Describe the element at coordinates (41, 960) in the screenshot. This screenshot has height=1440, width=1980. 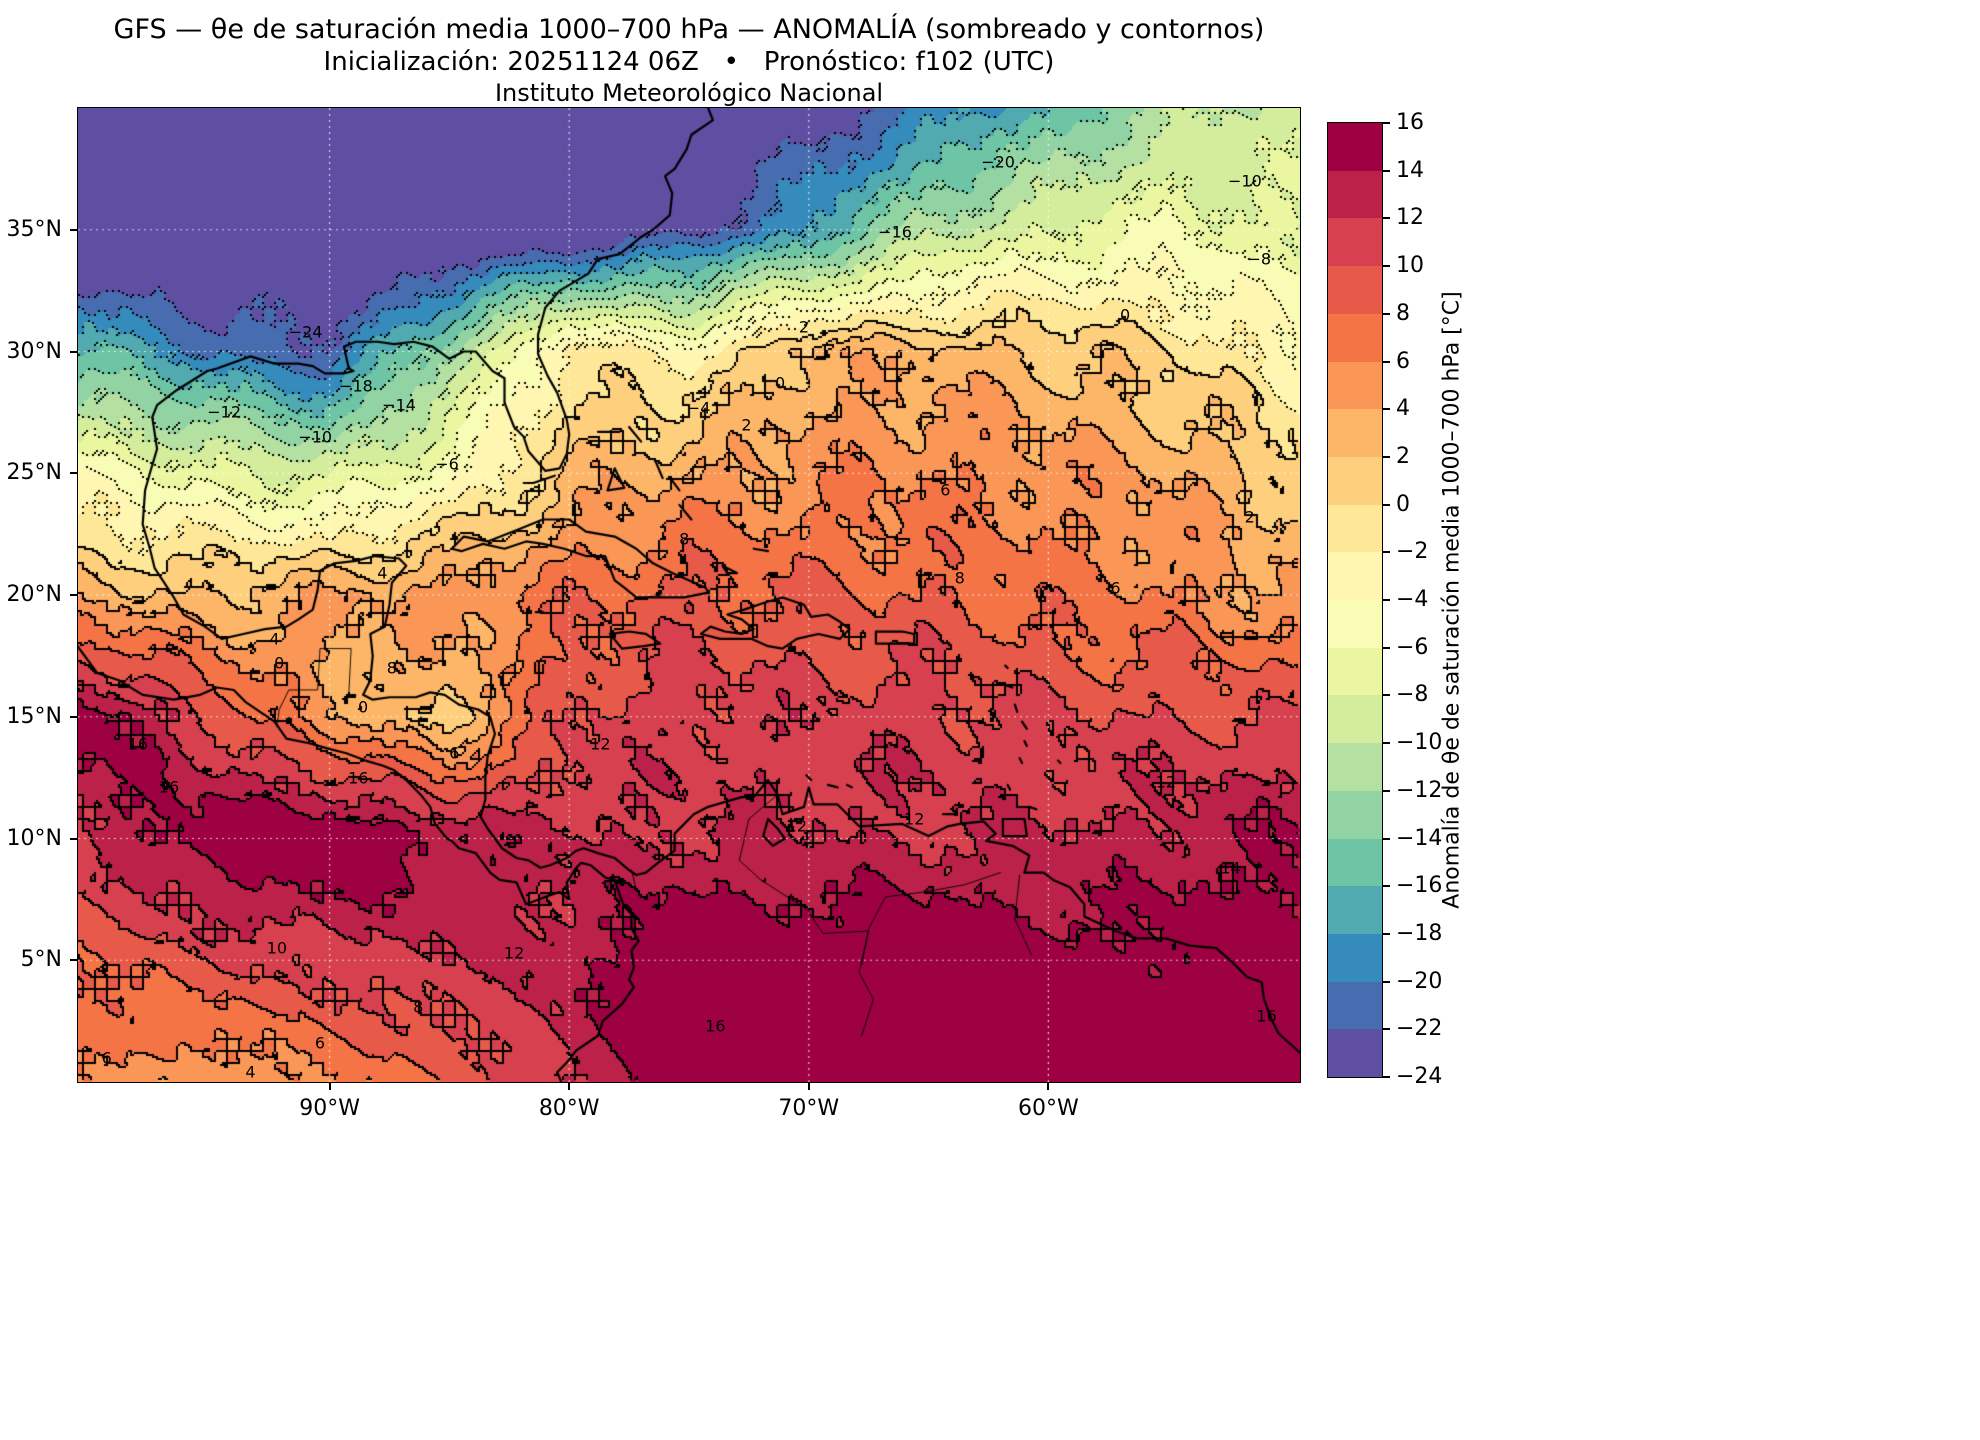
I see `lat-tick-label: 5°N` at that location.